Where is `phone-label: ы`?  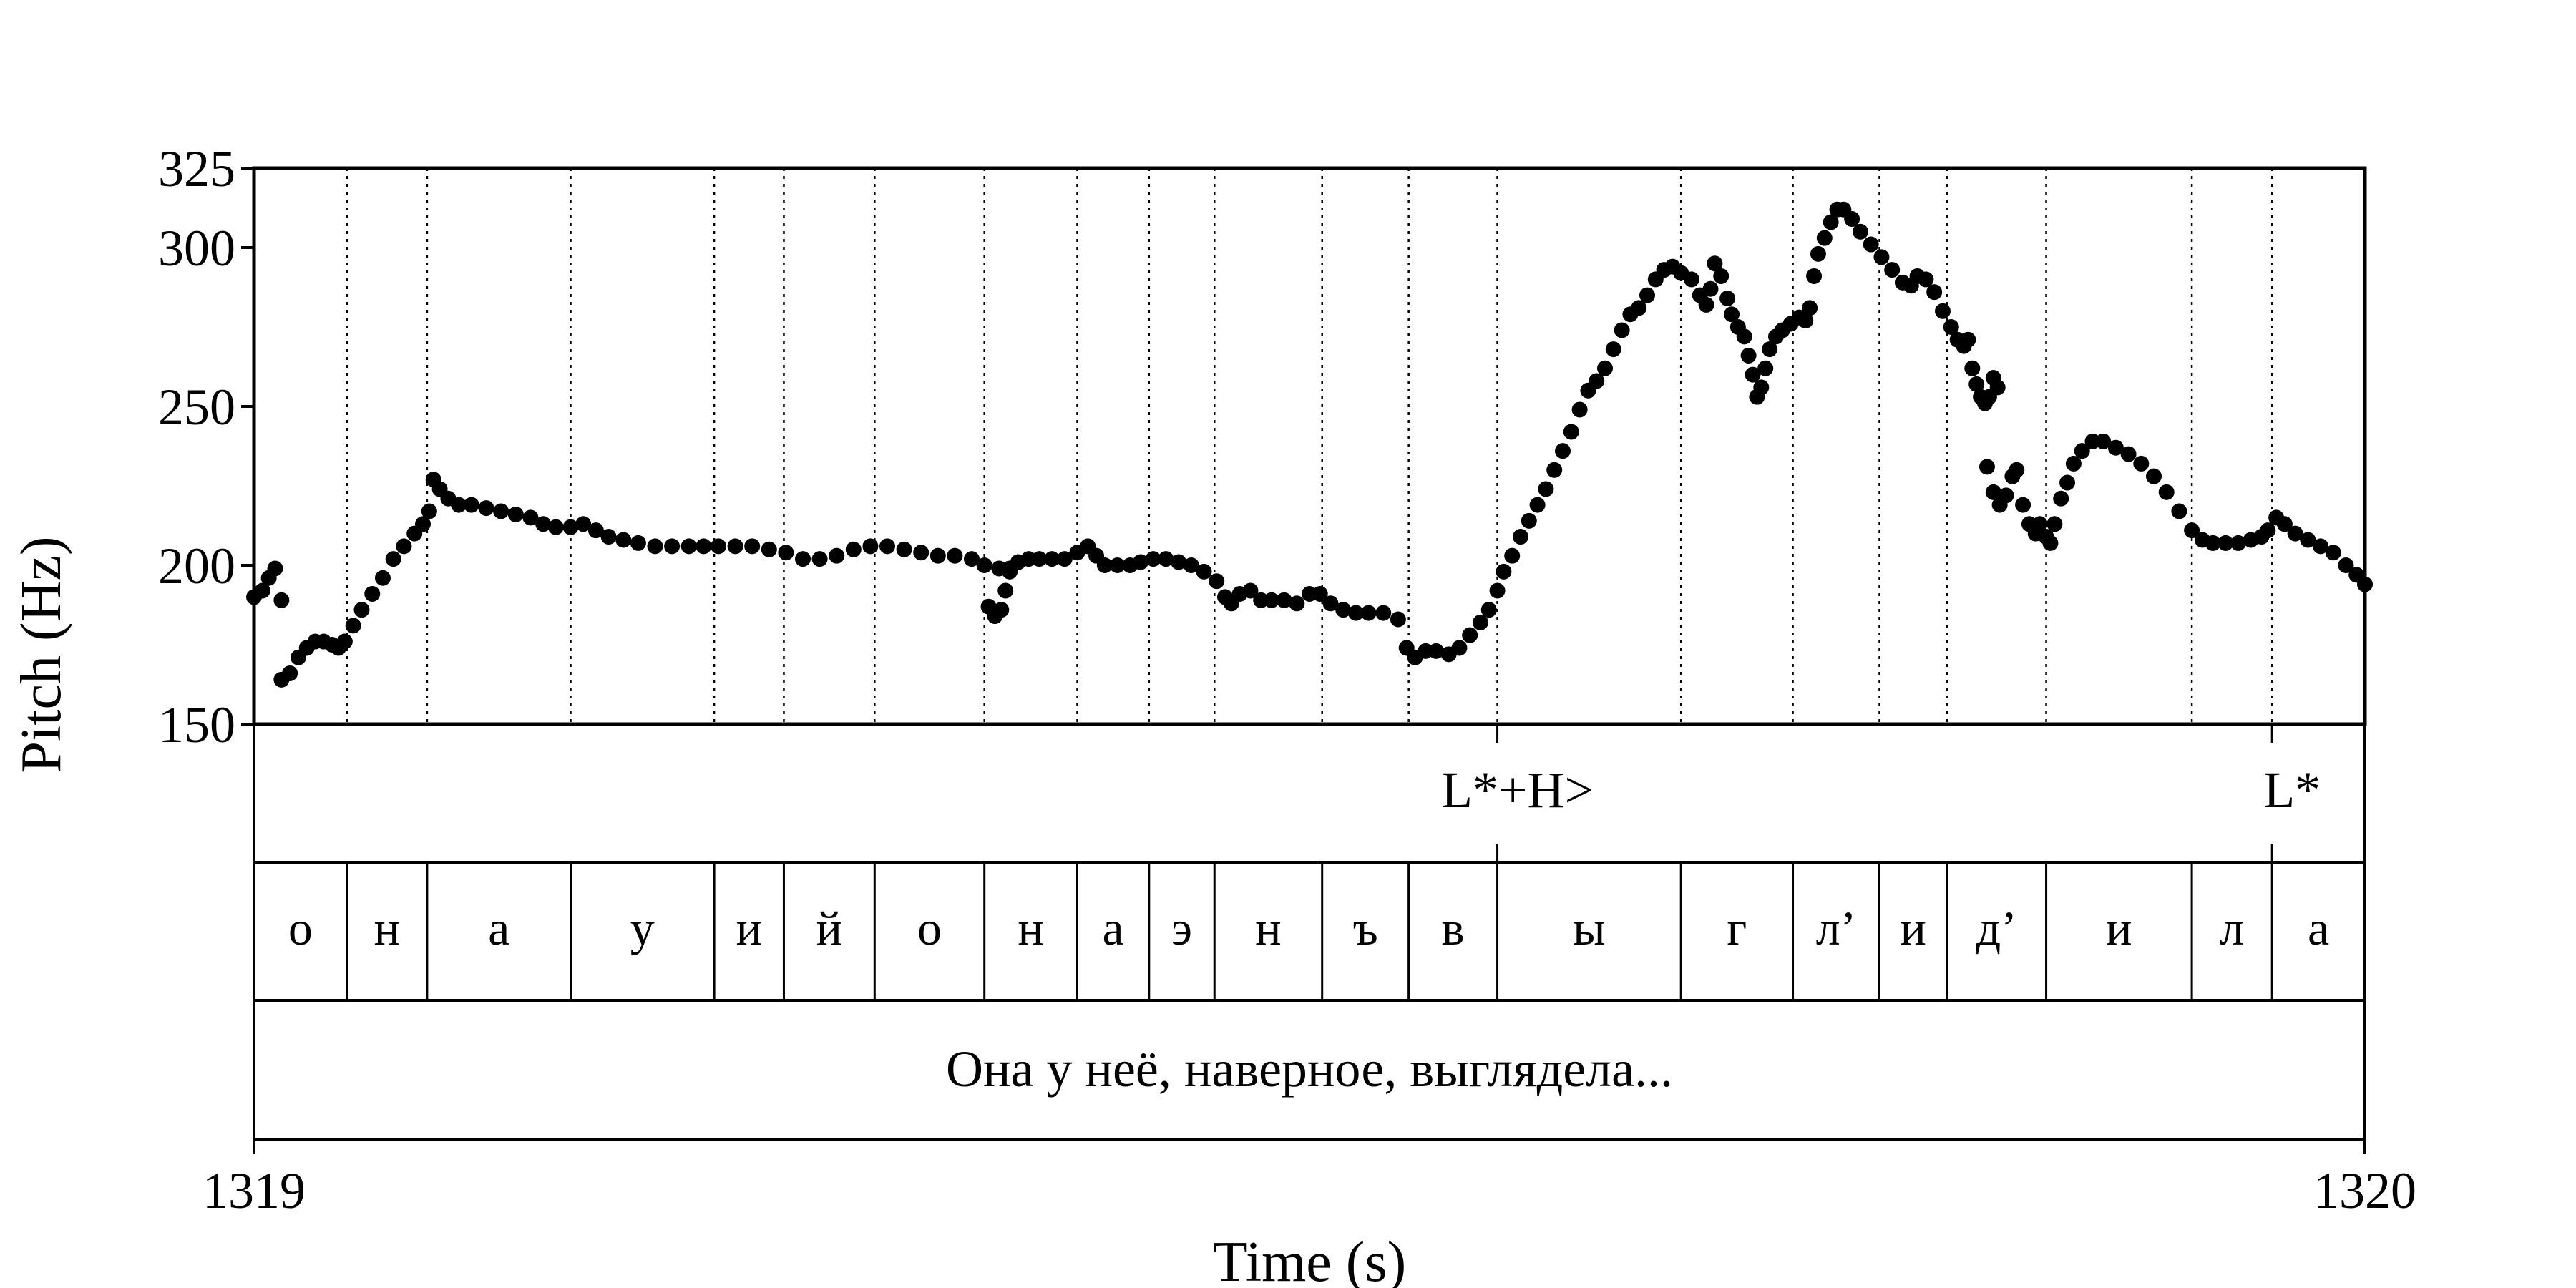
phone-label: ы is located at coordinates (1589, 928).